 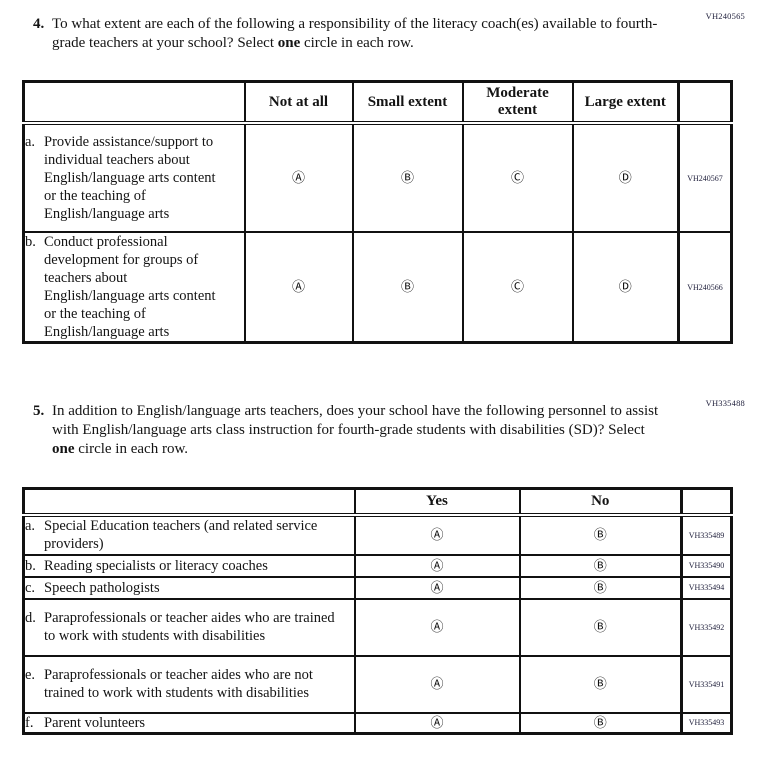 I want to click on question5-row-c: c. Speech pathologists Ⓐ Ⓑ VH335494, so click(x=377, y=587).